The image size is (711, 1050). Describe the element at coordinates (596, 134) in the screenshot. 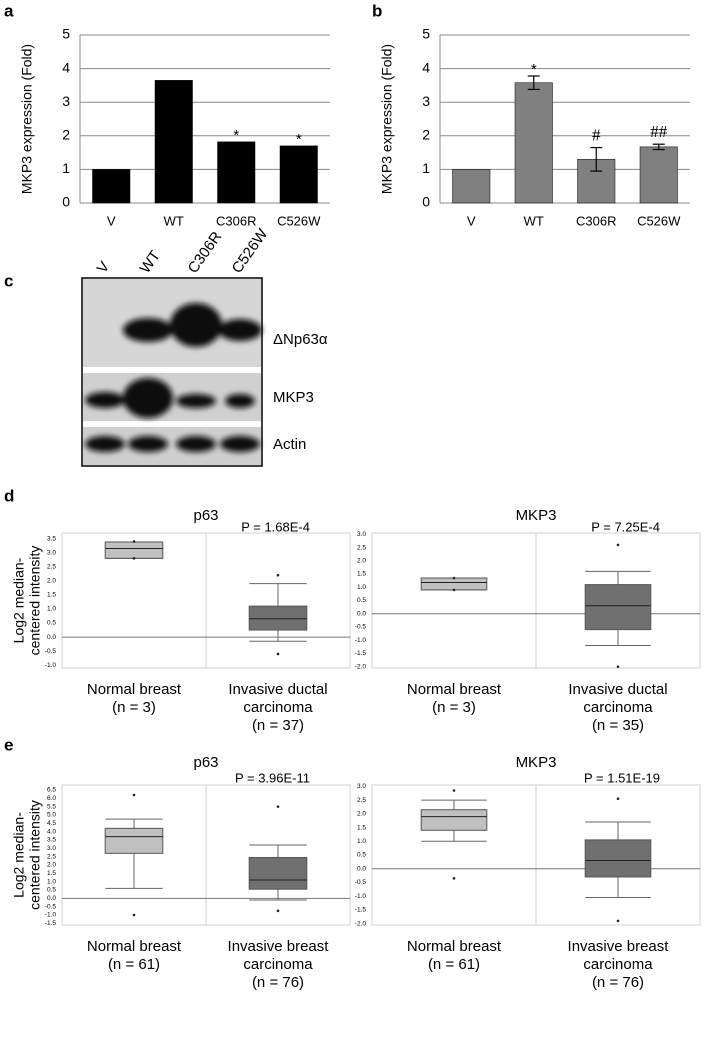

I see `annotation: #` at that location.